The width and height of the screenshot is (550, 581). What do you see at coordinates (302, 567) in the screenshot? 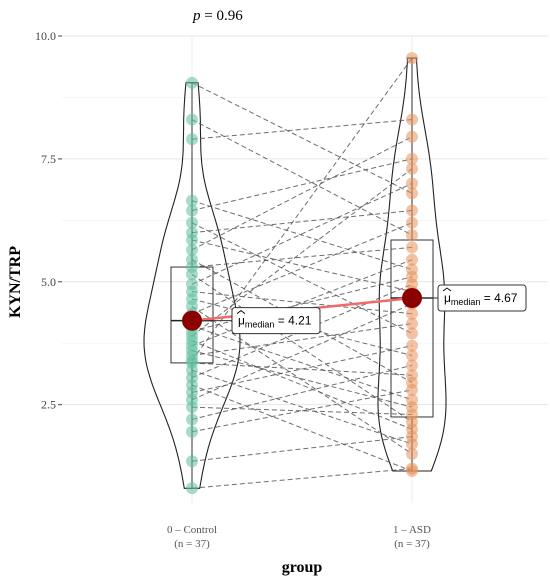
I see `x-axis-title: group` at bounding box center [302, 567].